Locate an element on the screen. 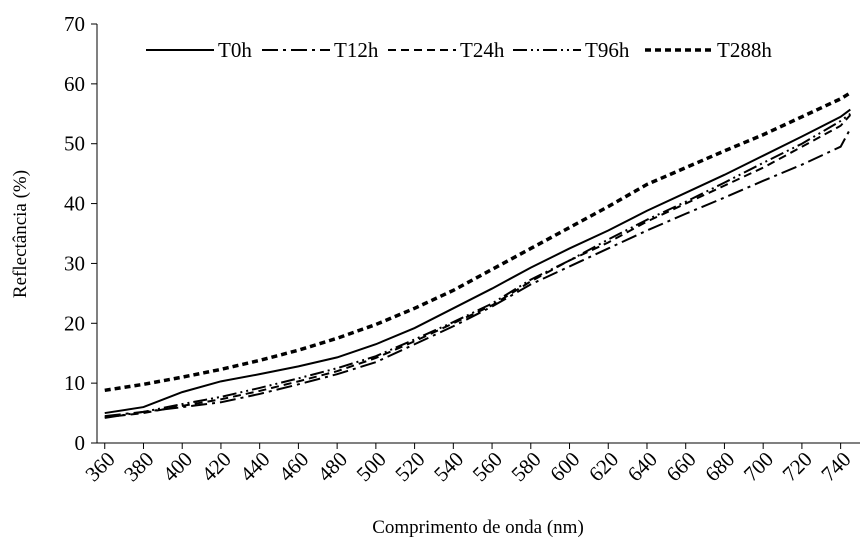  y-tick-label: 10 is located at coordinates (74, 383).